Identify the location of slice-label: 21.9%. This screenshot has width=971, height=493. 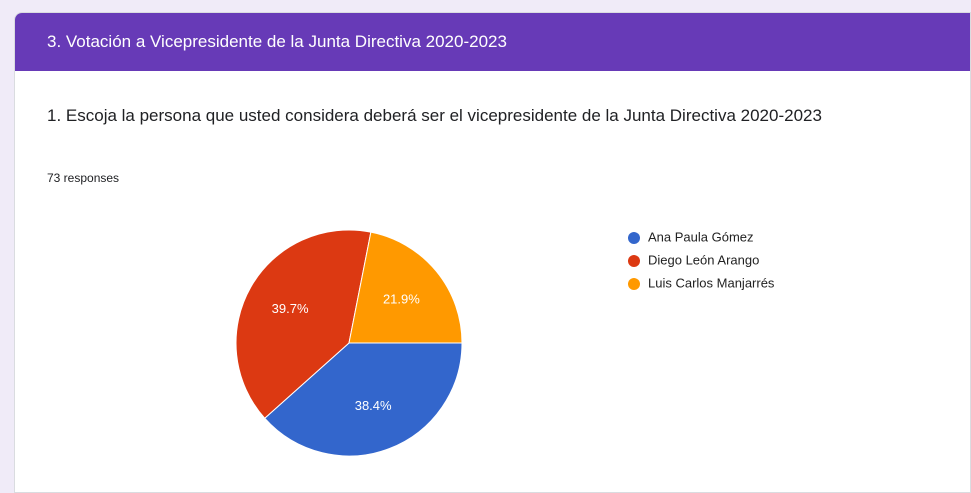
(401, 298).